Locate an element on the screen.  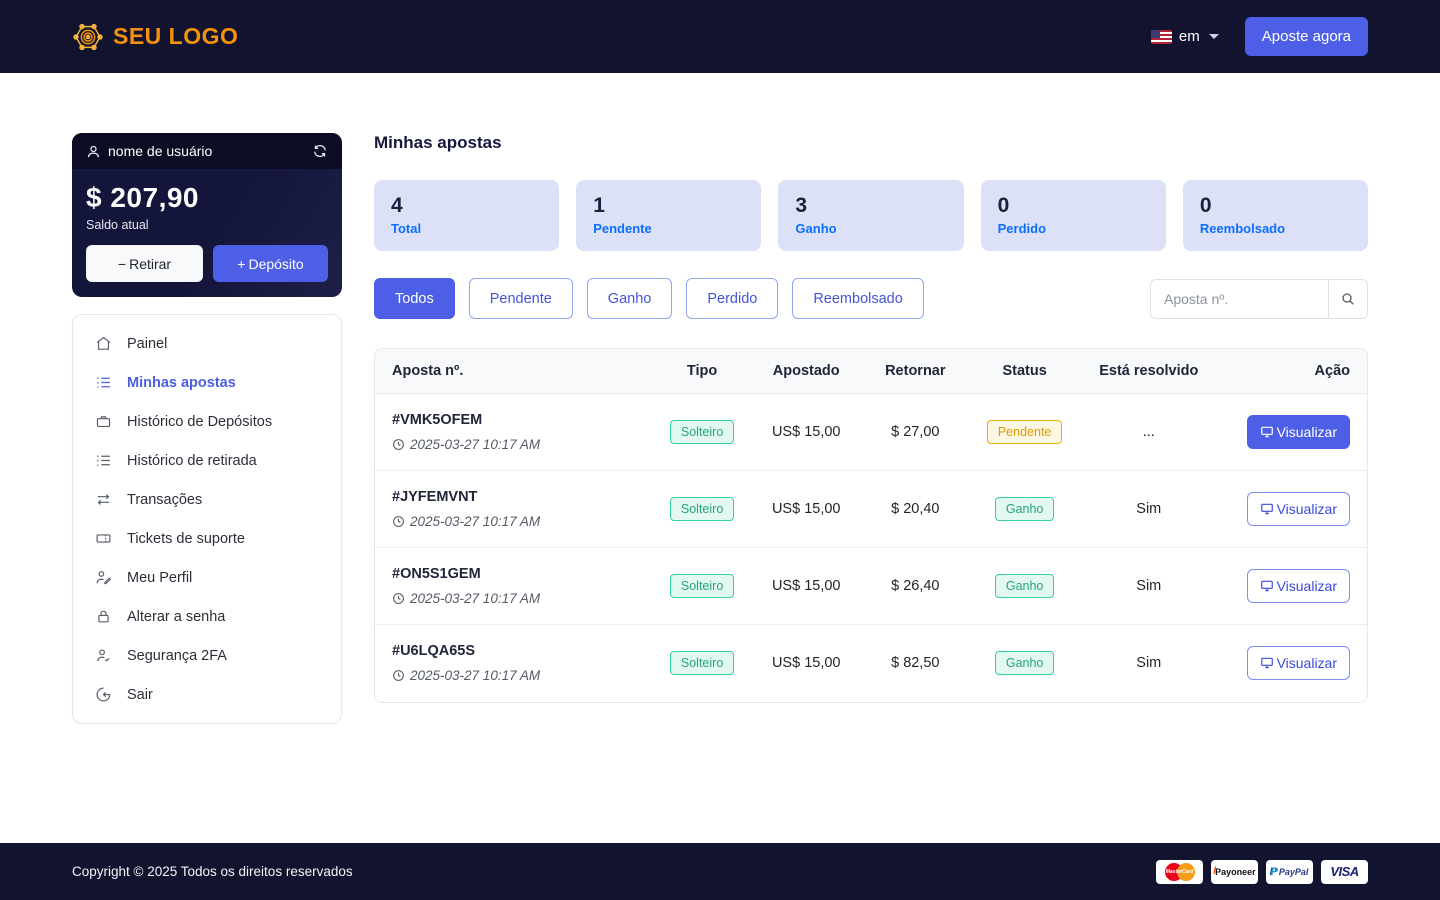
bet-id: #JYFEMVNT is located at coordinates (435, 497).